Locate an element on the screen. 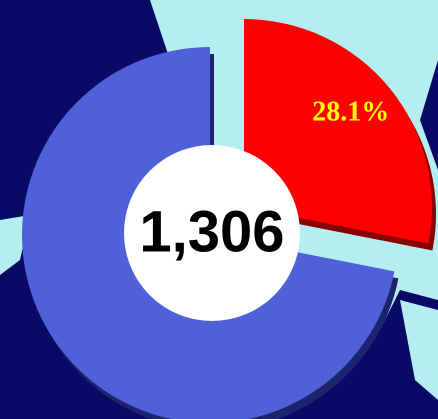 Image resolution: width=438 pixels, height=419 pixels. center-label: 1,306 is located at coordinates (211, 231).